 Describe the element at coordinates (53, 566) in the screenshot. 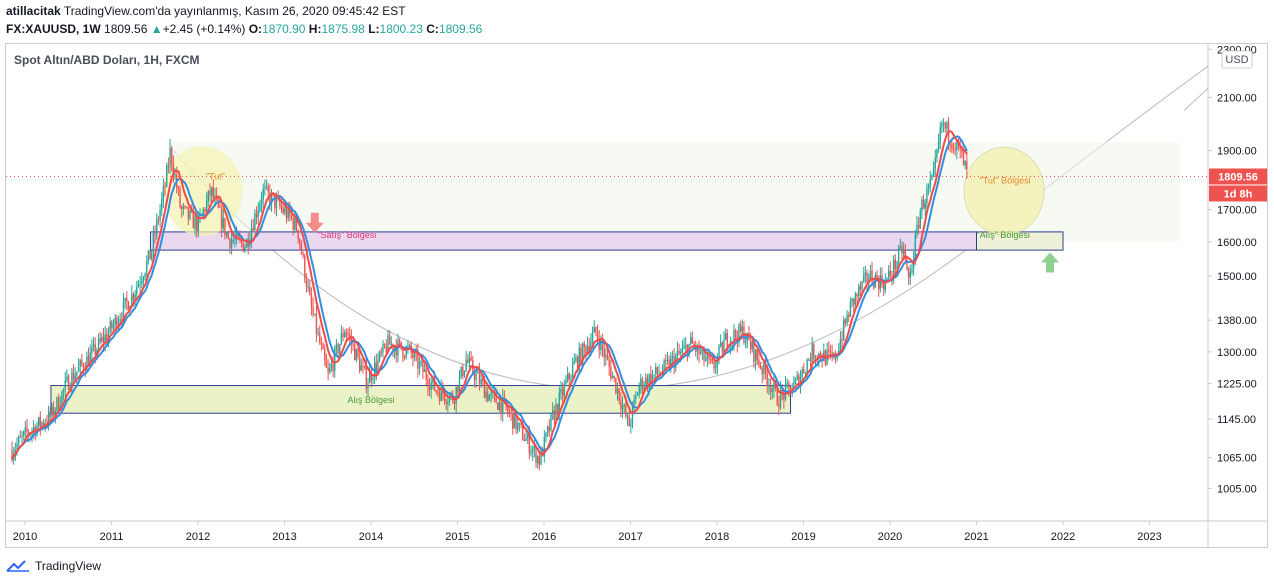

I see `footer-brand: TradingView` at that location.